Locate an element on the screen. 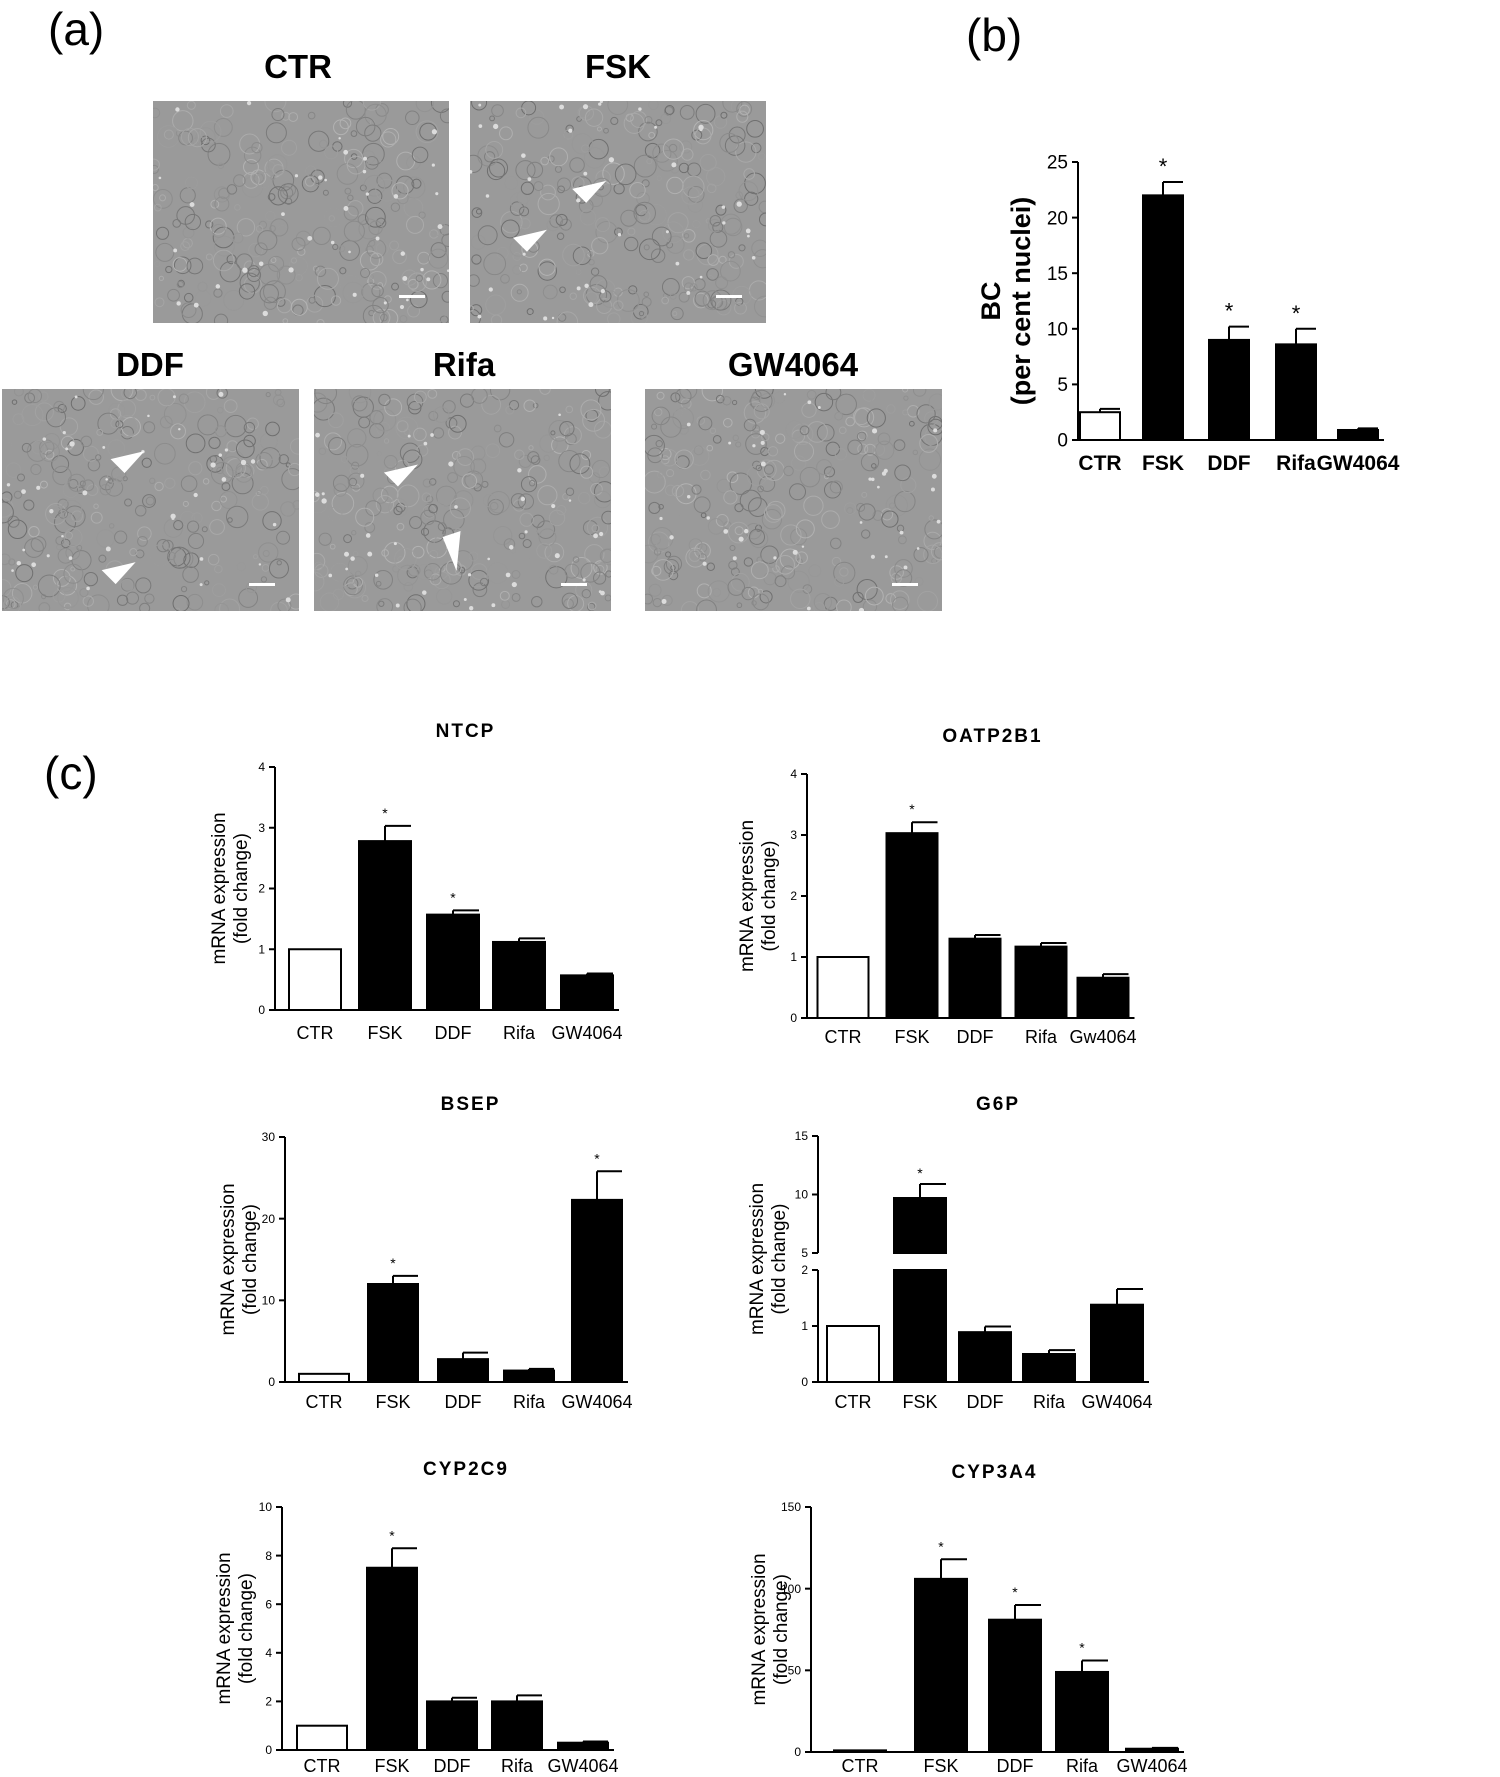  micrograph-image is located at coordinates (301, 212).